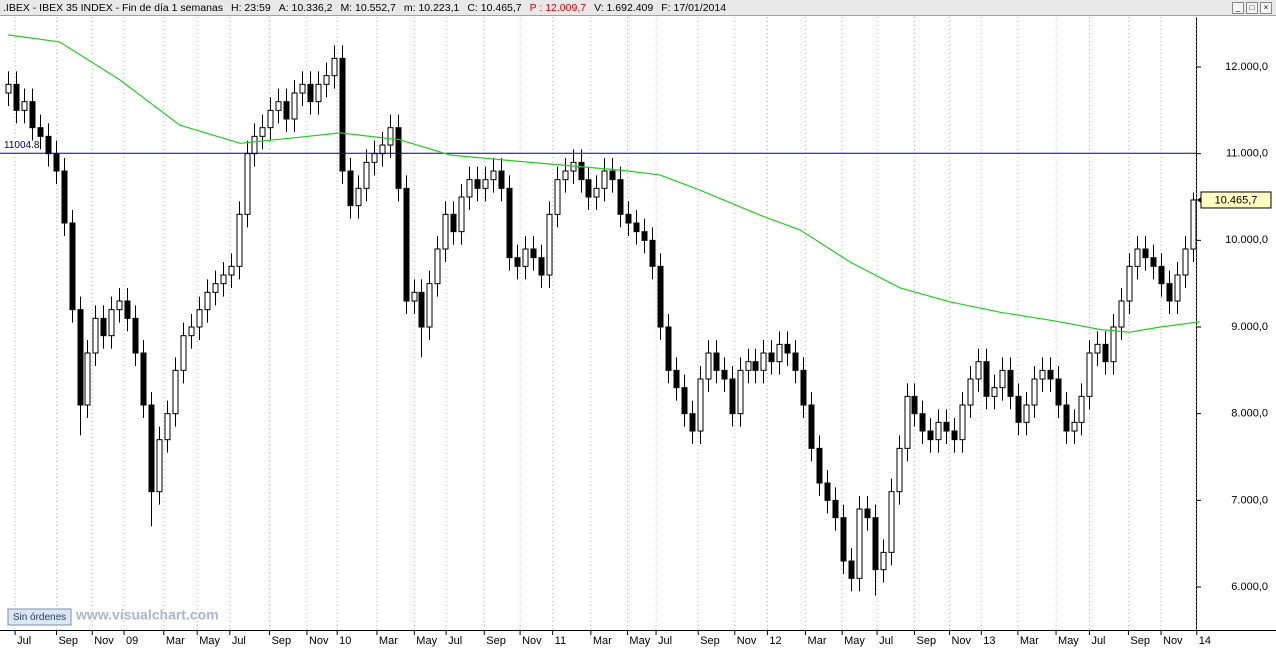  Describe the element at coordinates (1249, 327) in the screenshot. I see `y-tick-label: 9.000,0` at that location.